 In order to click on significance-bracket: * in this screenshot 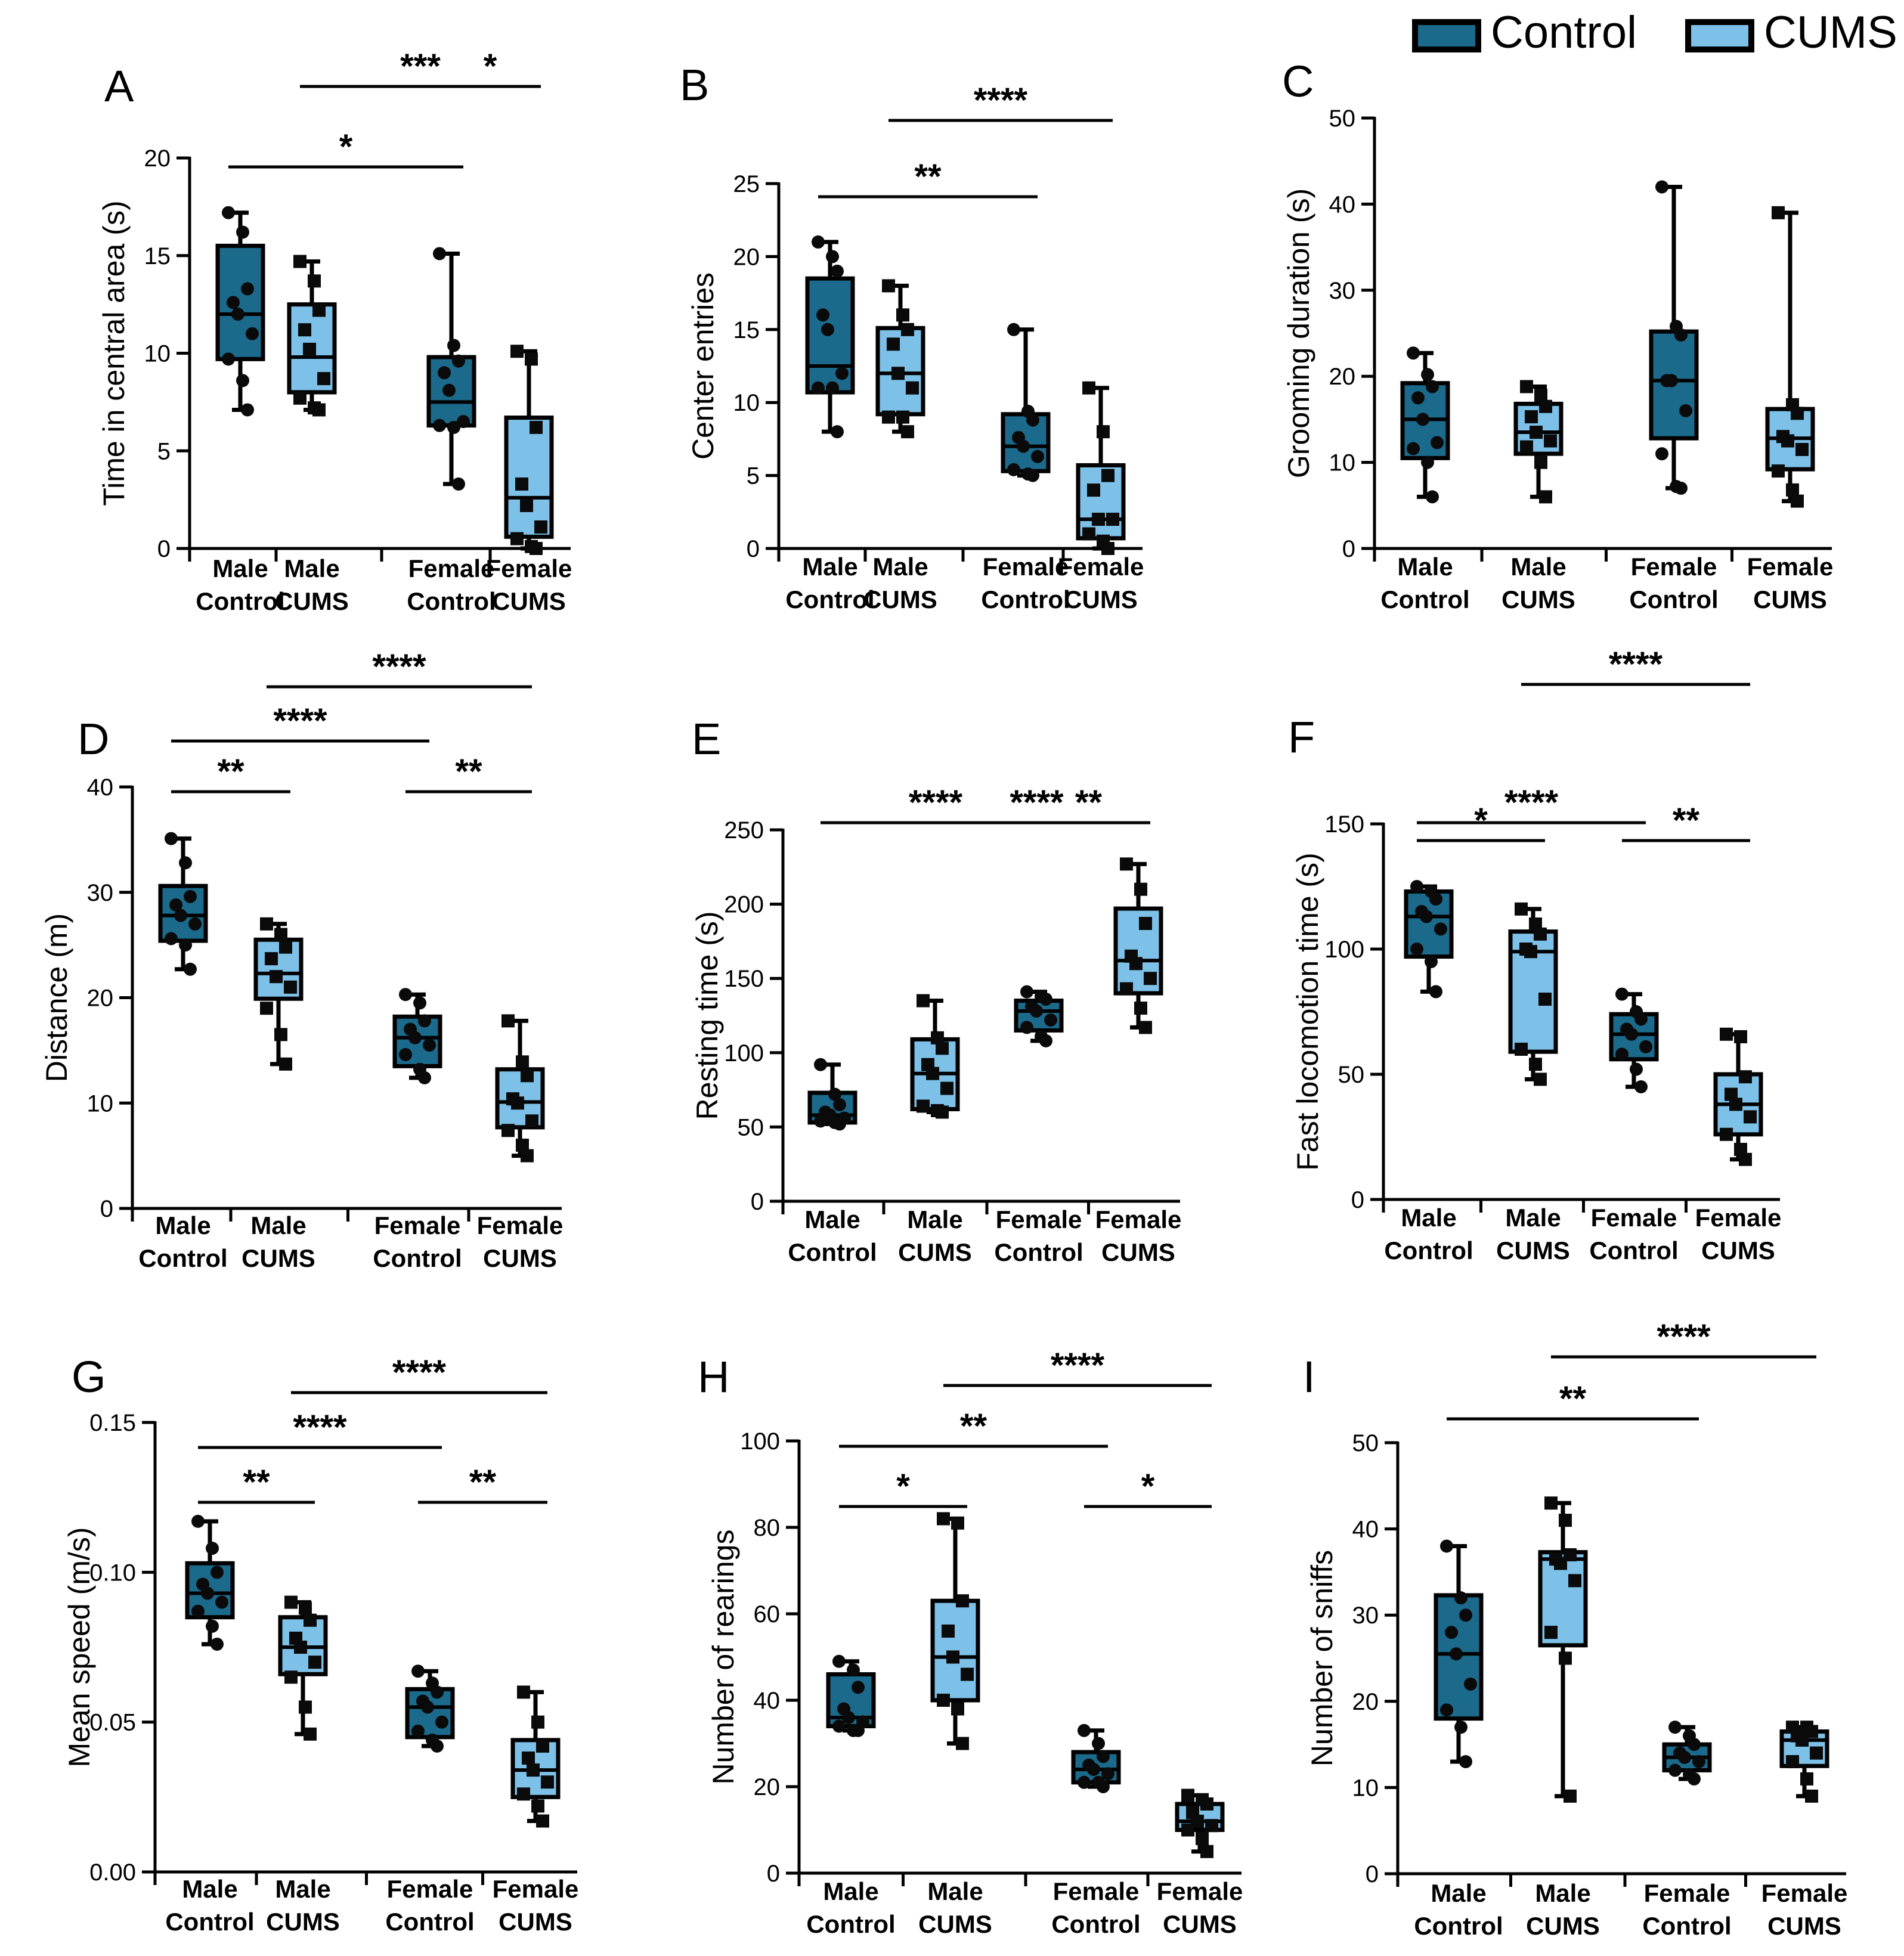, I will do `click(903, 1487)`.